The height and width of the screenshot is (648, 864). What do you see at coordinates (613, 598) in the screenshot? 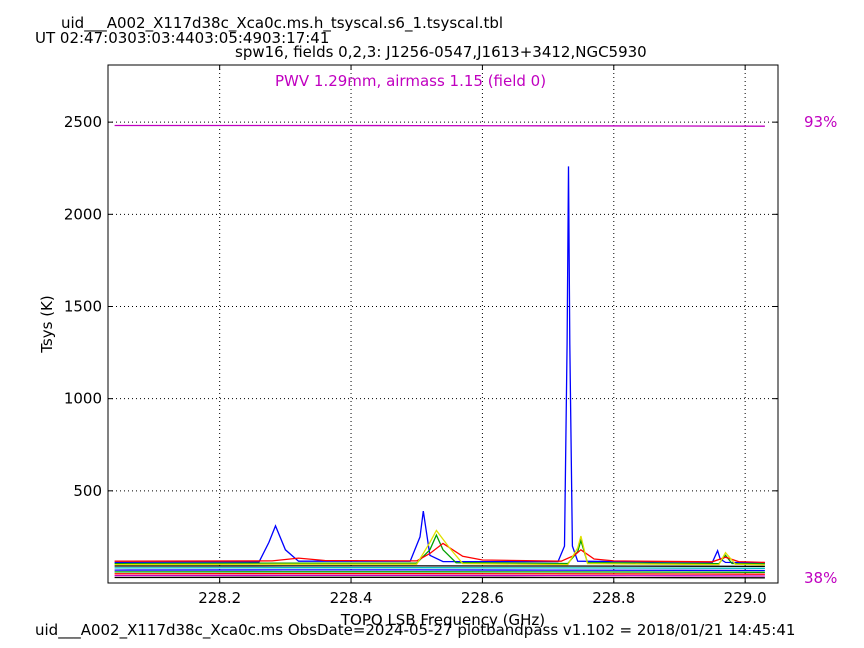
I see `x-tick-label: 228.8` at bounding box center [613, 598].